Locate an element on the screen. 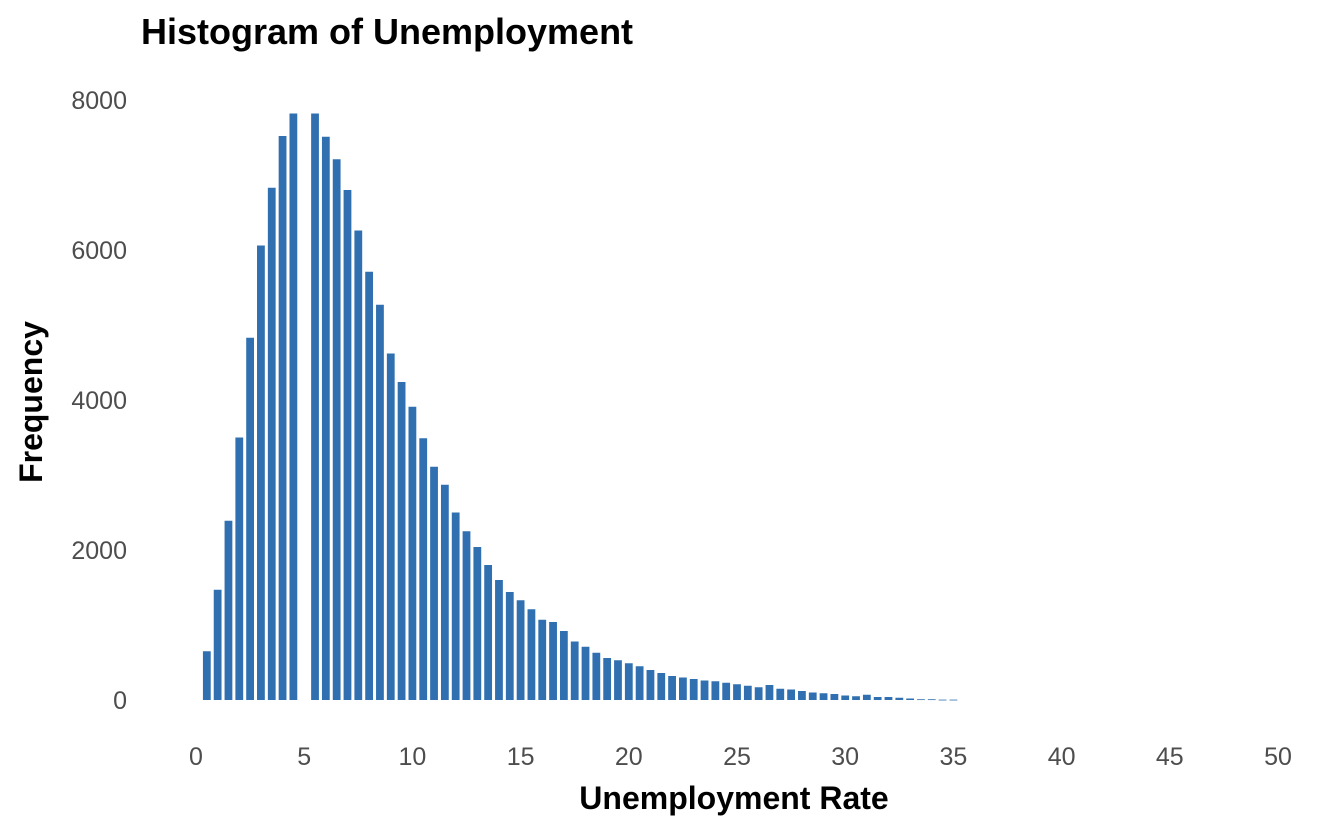  chart-title: Histogram of Unemployment is located at coordinates (387, 31).